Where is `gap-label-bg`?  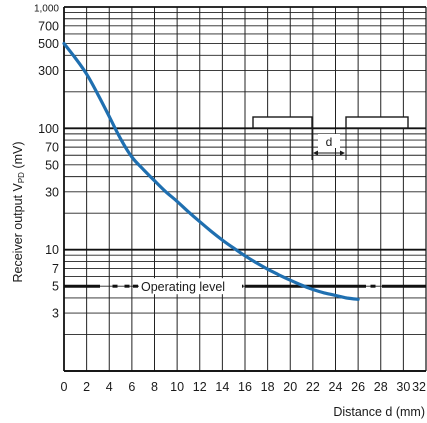 gap-label-bg is located at coordinates (329, 141).